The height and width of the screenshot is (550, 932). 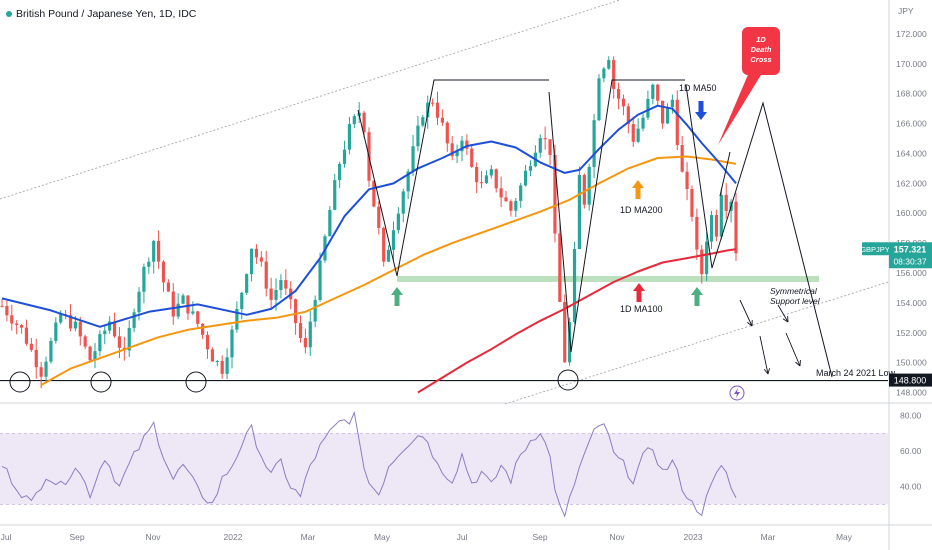 What do you see at coordinates (737, 393) in the screenshot?
I see `lightning-icon-glyph` at bounding box center [737, 393].